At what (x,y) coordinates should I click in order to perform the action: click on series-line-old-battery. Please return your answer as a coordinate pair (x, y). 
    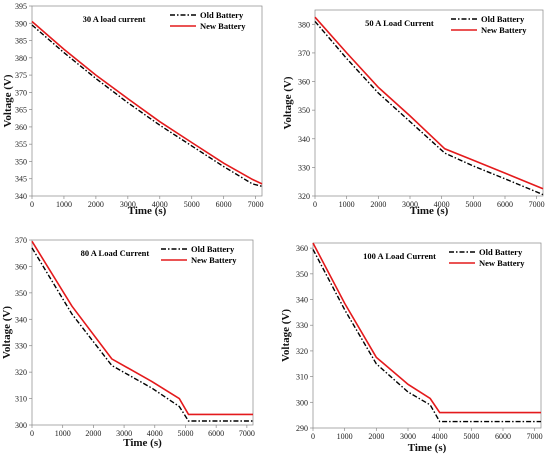
    Looking at the image, I should click on (147, 105).